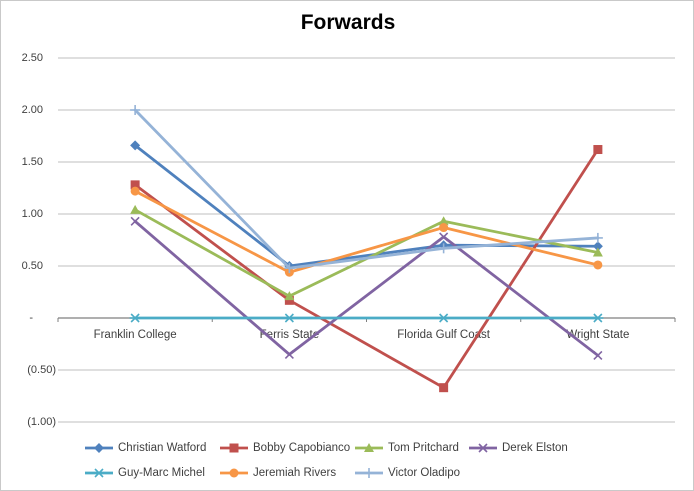  Describe the element at coordinates (135, 335) in the screenshot. I see `x-axis-category-label: Franklin College` at that location.